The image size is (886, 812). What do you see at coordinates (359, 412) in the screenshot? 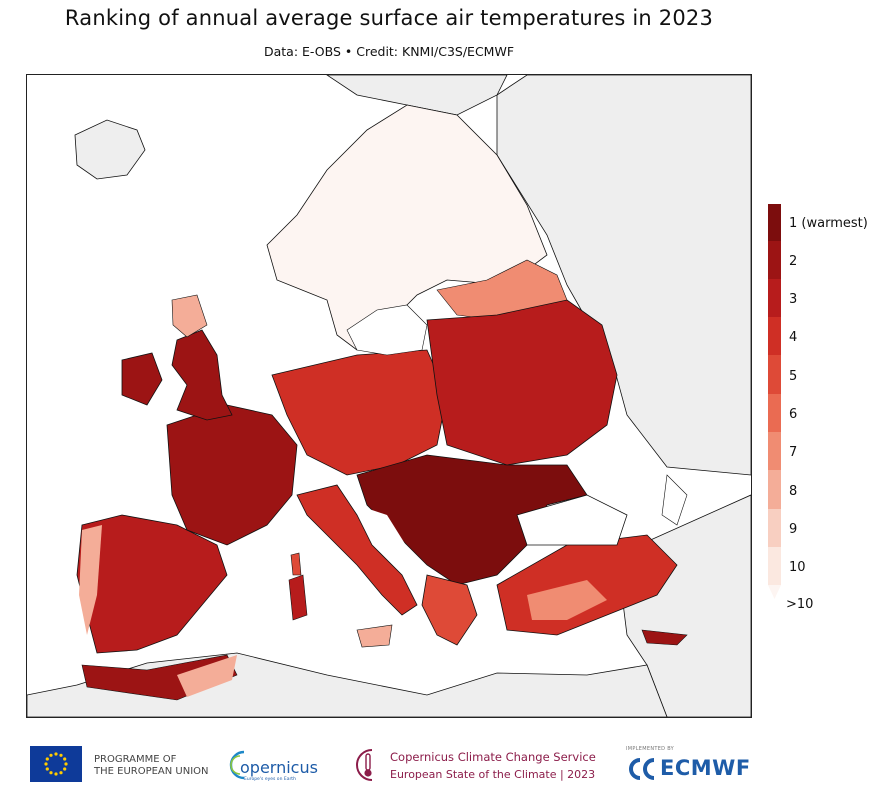
I see `region-central-europe` at bounding box center [359, 412].